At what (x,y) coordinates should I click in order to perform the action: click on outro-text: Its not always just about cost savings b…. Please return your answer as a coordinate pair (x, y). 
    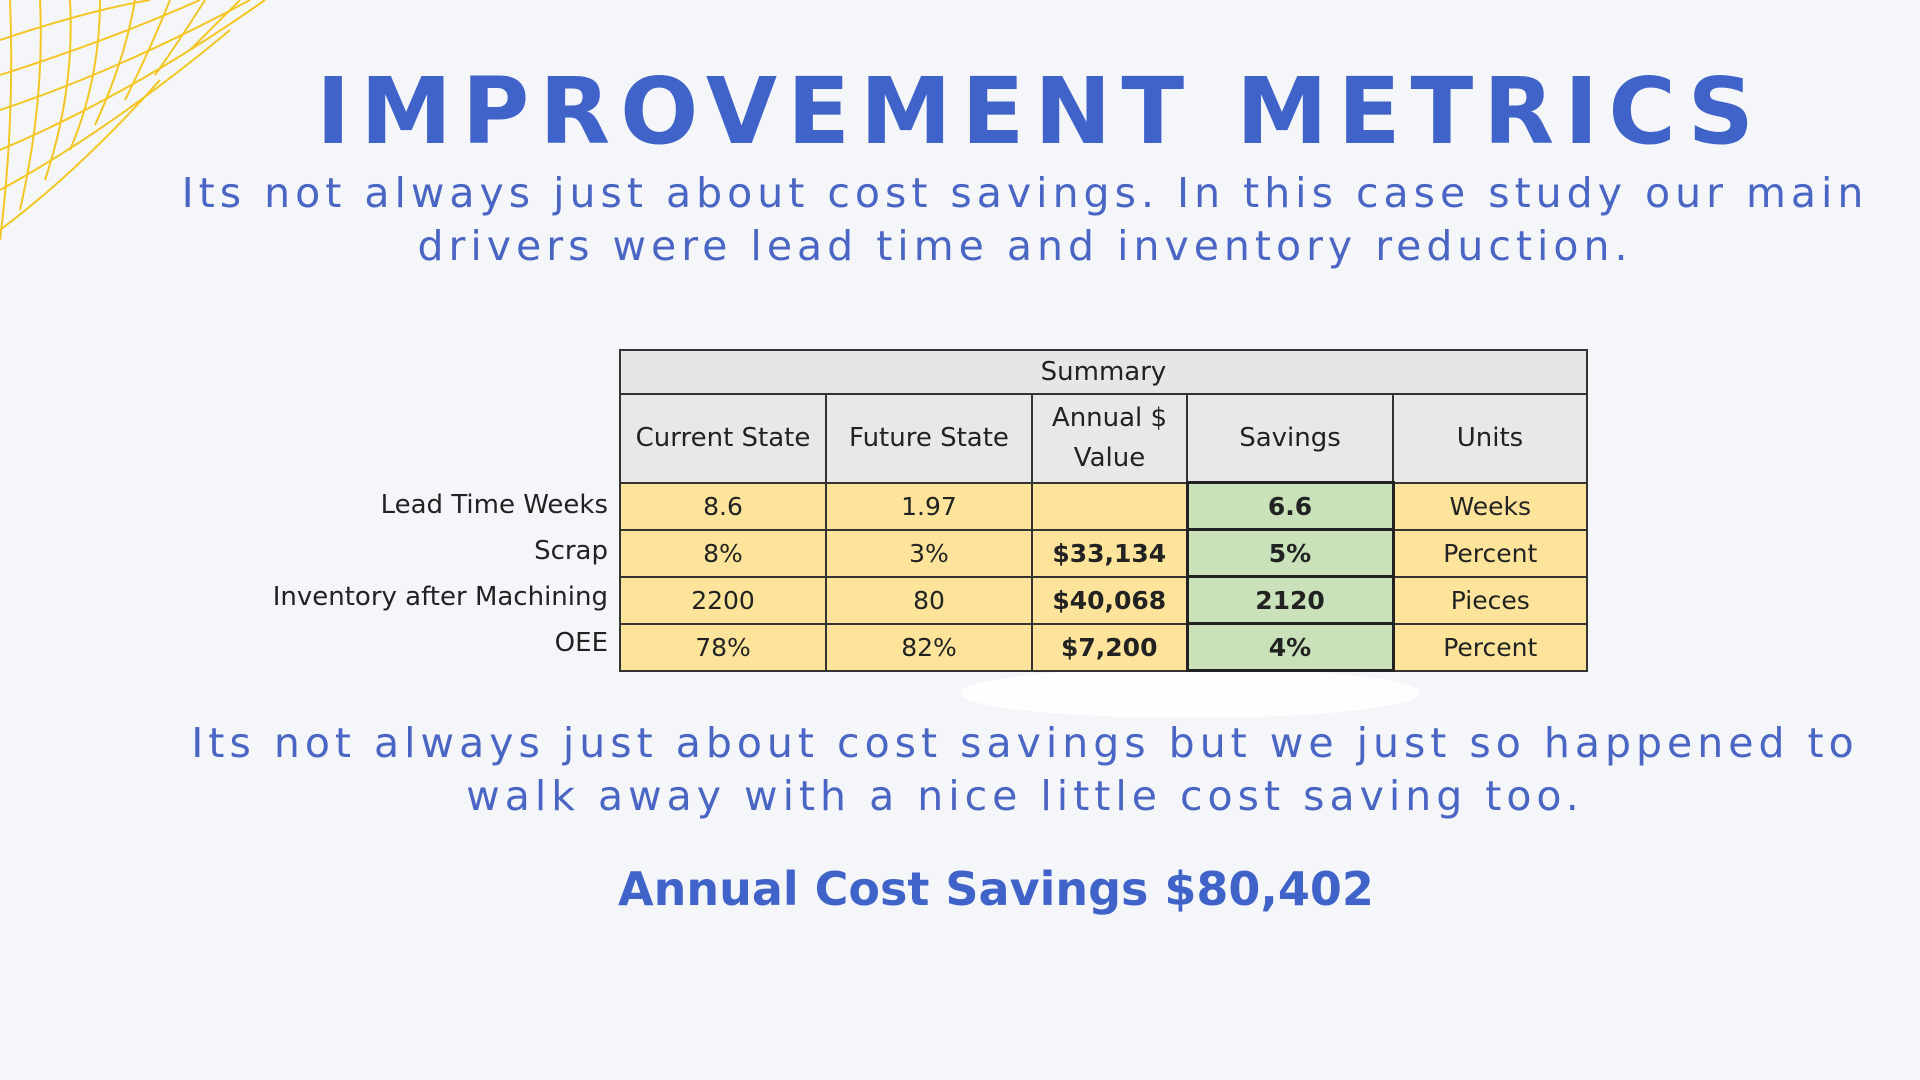
    Looking at the image, I should click on (1025, 769).